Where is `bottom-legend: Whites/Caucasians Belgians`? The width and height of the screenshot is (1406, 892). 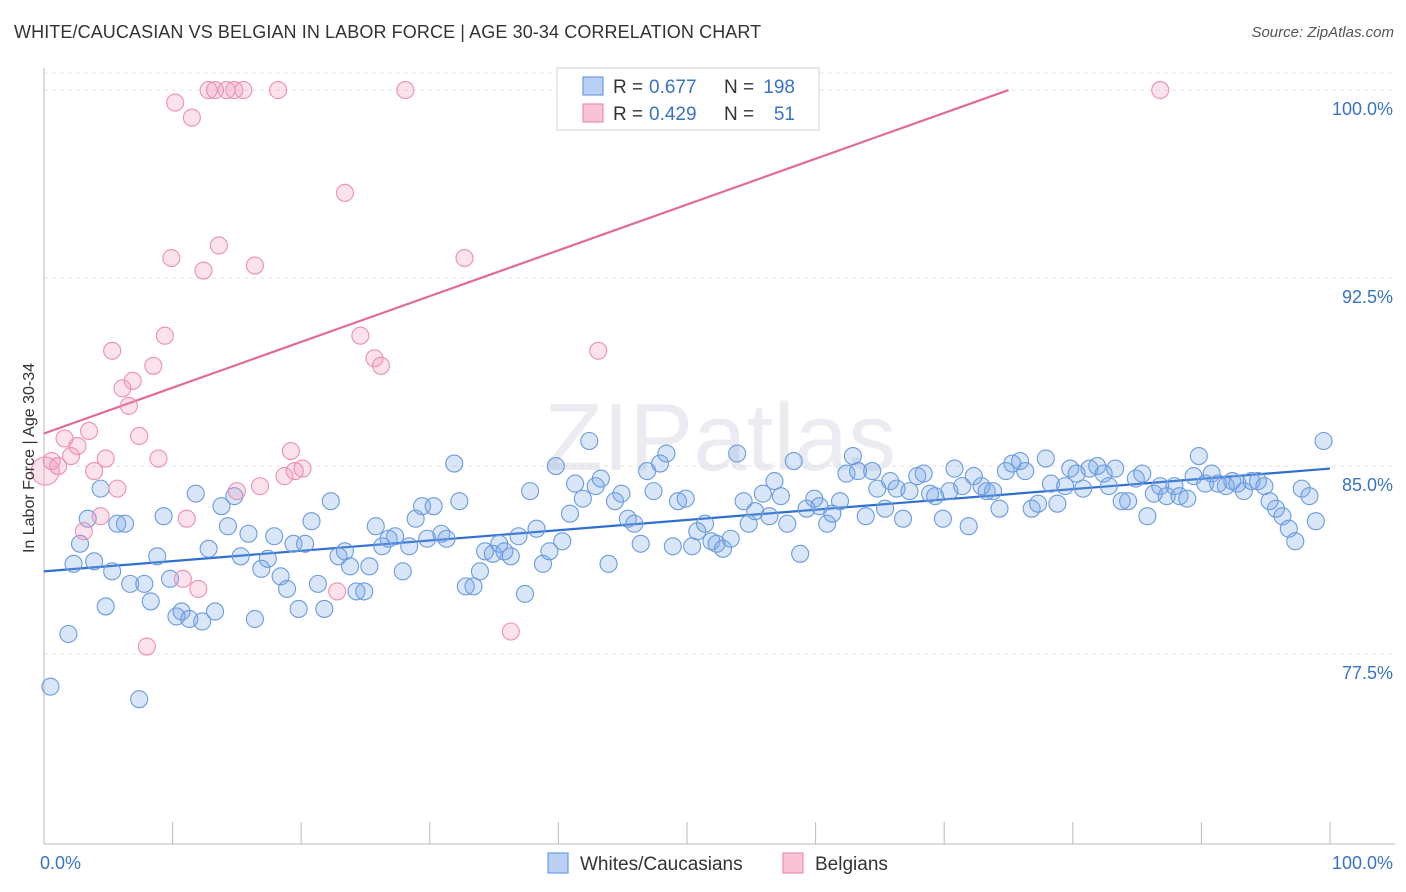 bottom-legend: Whites/Caucasians Belgians is located at coordinates (717, 863).